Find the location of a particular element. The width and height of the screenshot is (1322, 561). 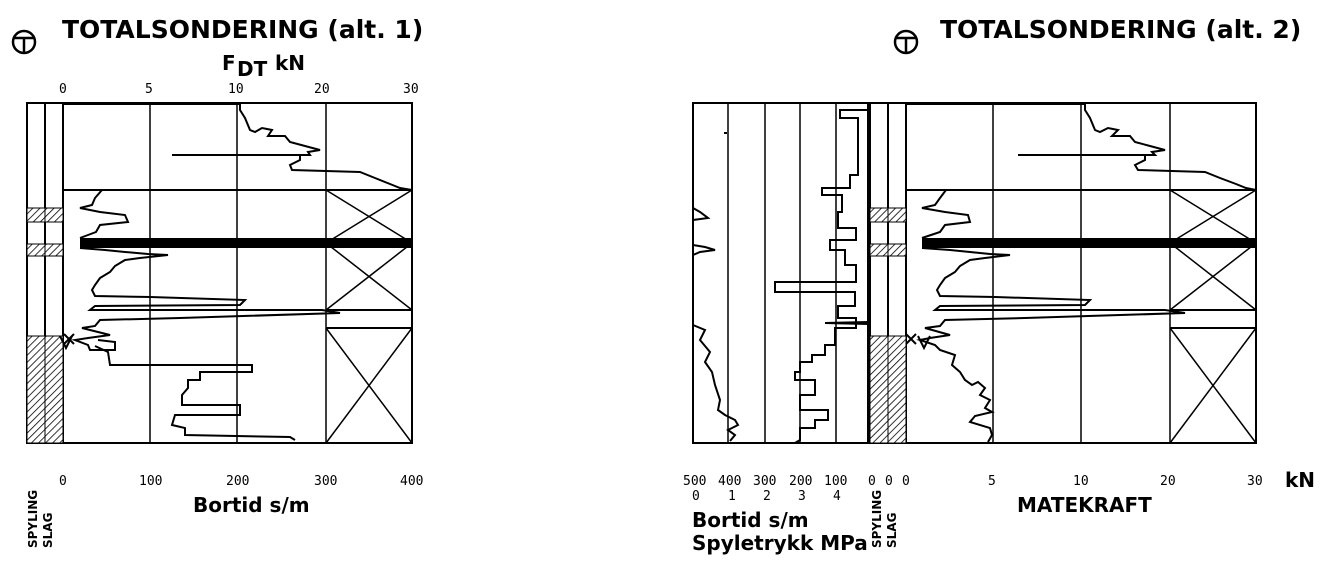

right-hard-layer is located at coordinates (1089, 243).